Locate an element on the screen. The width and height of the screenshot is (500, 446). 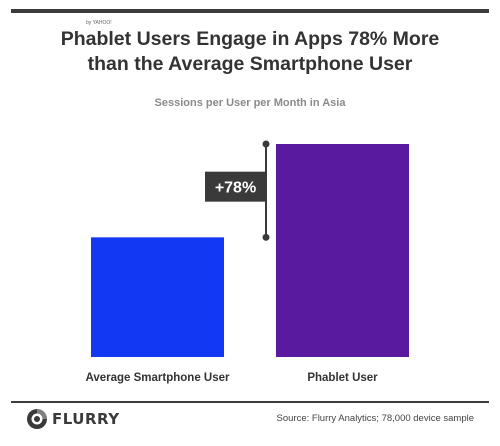
chart-subtitle: Sessions per User per Month in Asia is located at coordinates (250, 103).